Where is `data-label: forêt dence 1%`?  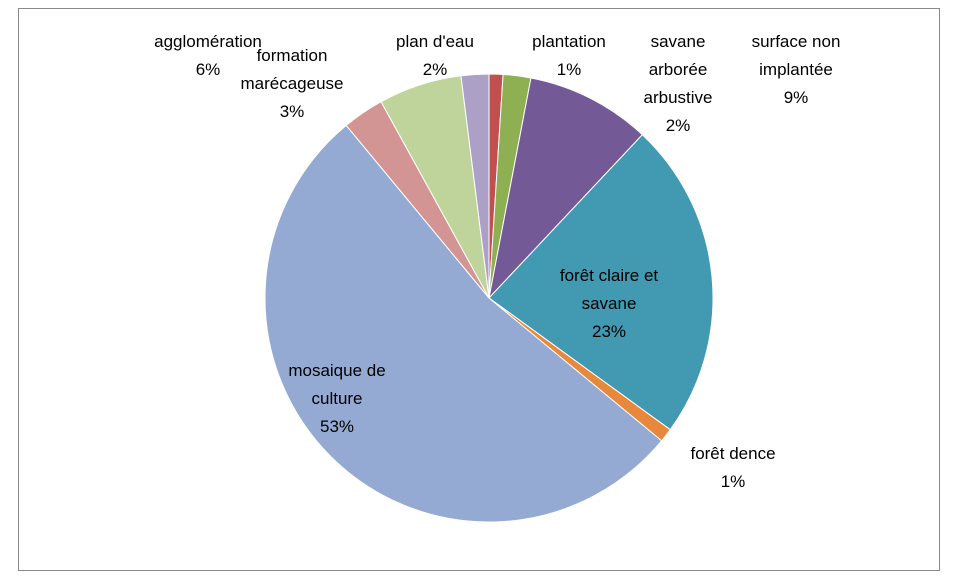 data-label: forêt dence 1% is located at coordinates (733, 468).